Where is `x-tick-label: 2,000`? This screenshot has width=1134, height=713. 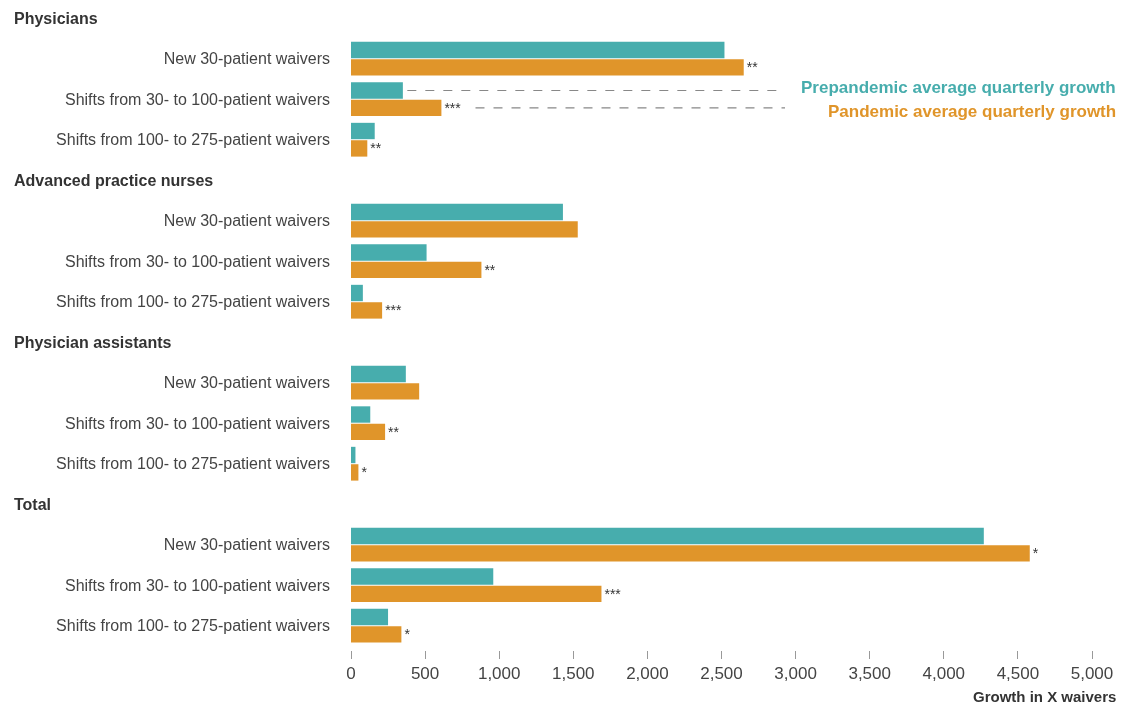 x-tick-label: 2,000 is located at coordinates (647, 674).